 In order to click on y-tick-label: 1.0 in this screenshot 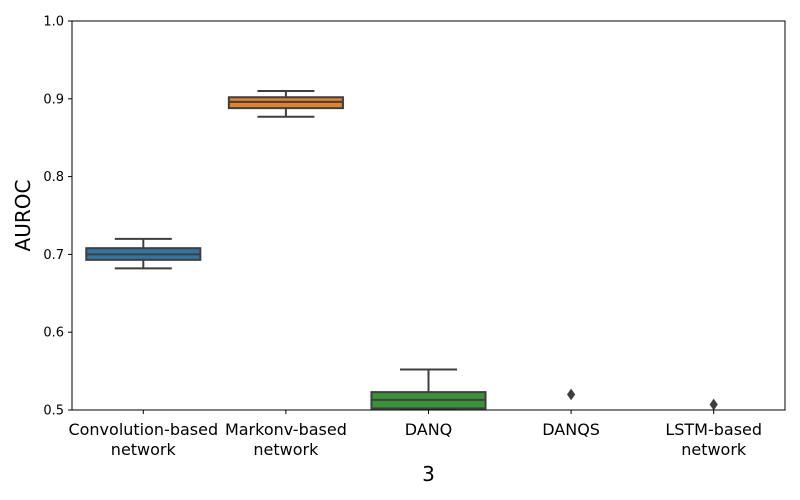, I will do `click(53, 22)`.